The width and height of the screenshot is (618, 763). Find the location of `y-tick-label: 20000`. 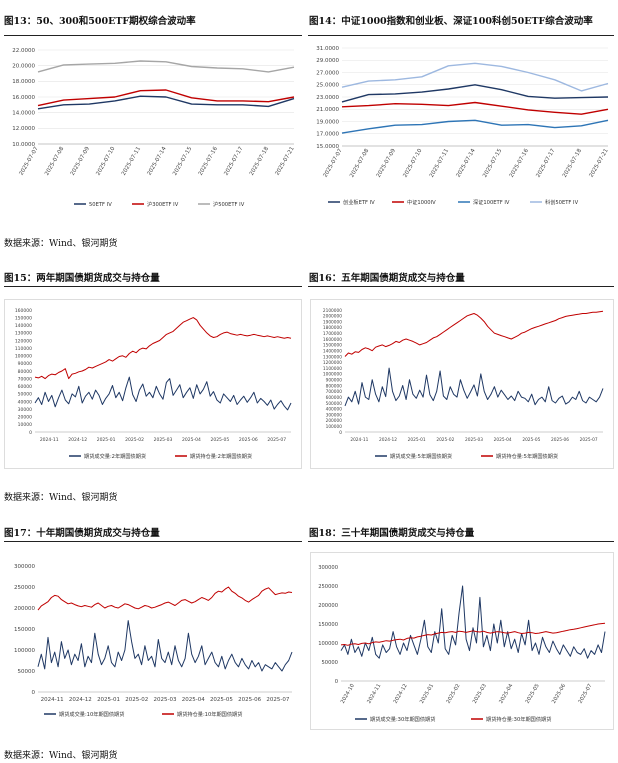

y-tick-label: 20000 is located at coordinates (25, 418).